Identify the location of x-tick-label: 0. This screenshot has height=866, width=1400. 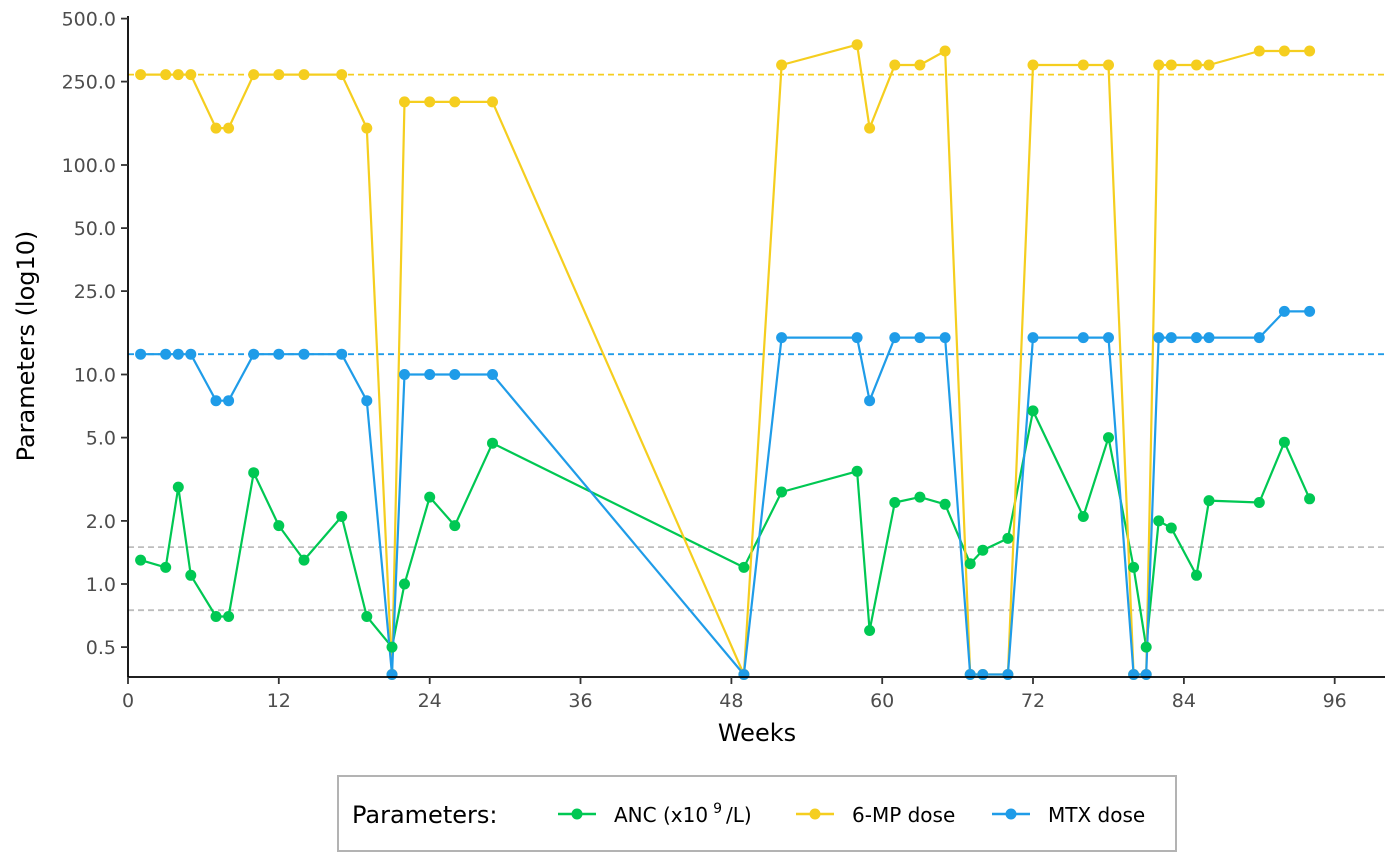
(128, 701).